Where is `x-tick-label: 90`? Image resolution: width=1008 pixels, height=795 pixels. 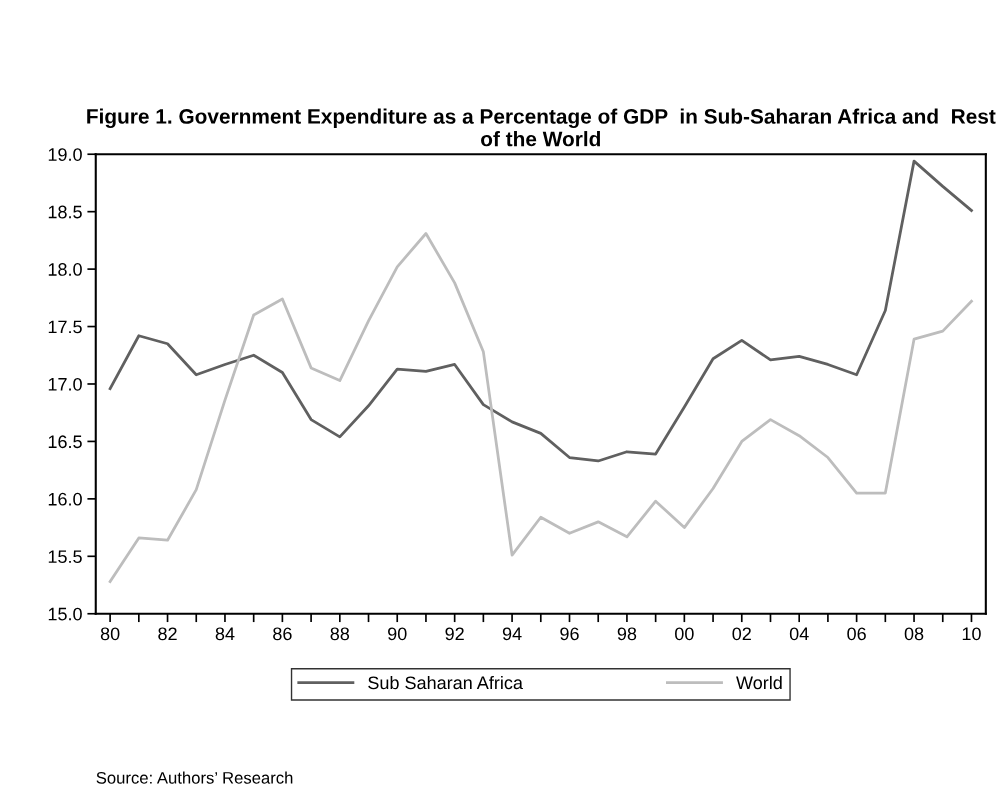
x-tick-label: 90 is located at coordinates (397, 634).